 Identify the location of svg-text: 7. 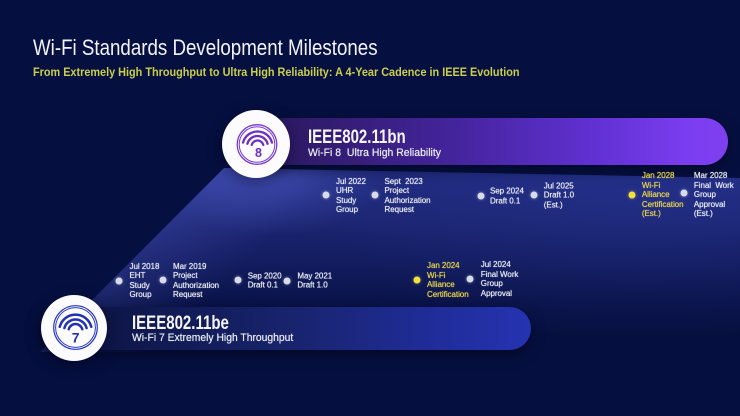
(76, 337).